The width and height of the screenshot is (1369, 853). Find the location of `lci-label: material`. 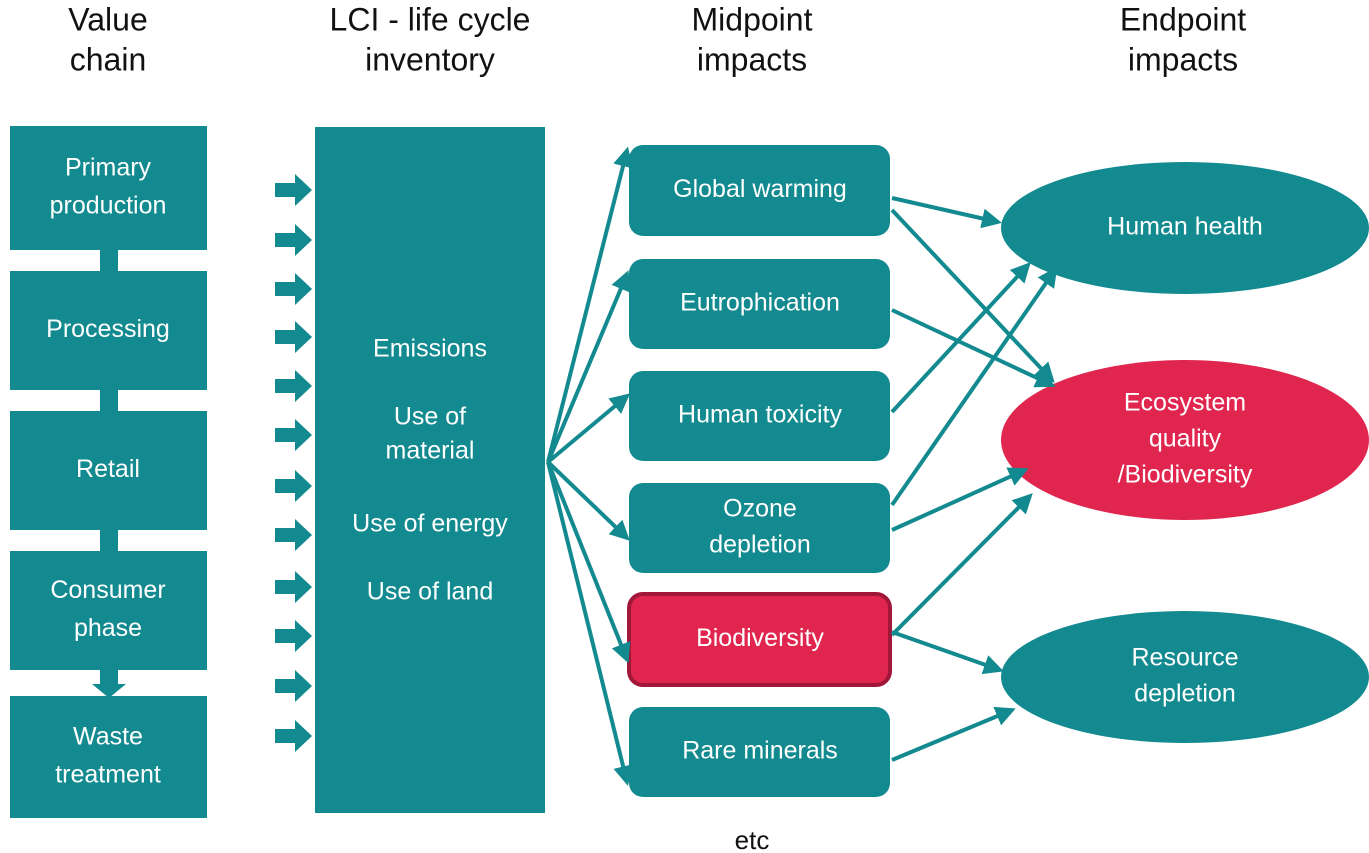

lci-label: material is located at coordinates (430, 451).